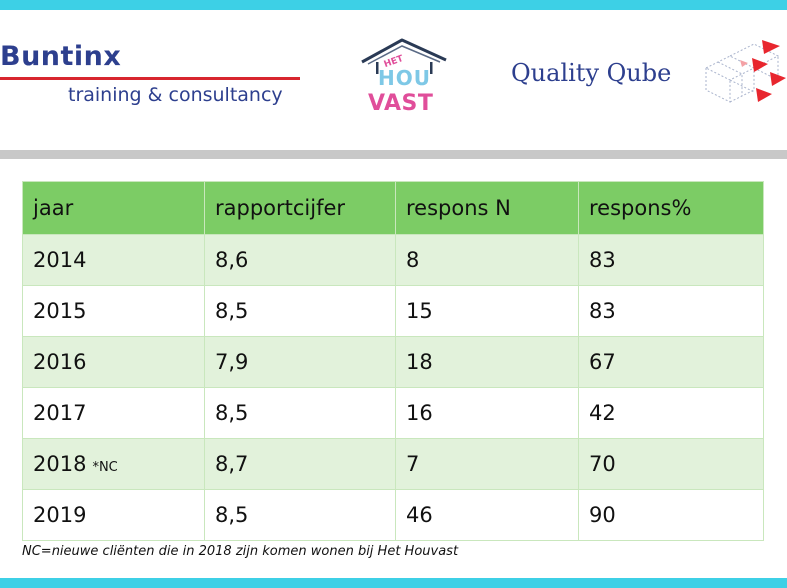  Describe the element at coordinates (150, 78) in the screenshot. I see `buntinx-logo-underline` at that location.